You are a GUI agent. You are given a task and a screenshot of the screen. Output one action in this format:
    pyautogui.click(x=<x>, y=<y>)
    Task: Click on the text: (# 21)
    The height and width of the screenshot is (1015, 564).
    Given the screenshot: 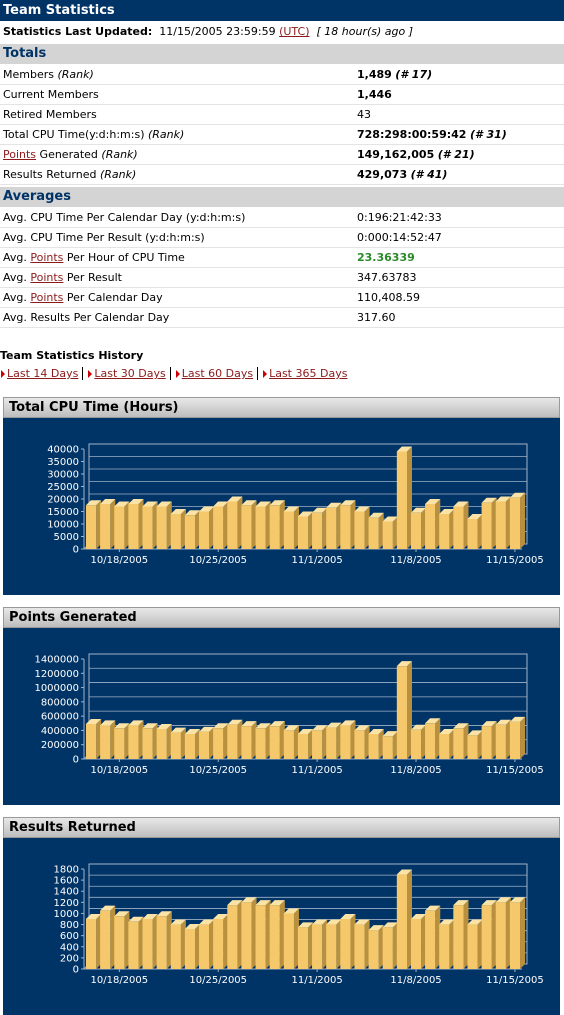 What is the action you would take?
    pyautogui.click(x=456, y=154)
    